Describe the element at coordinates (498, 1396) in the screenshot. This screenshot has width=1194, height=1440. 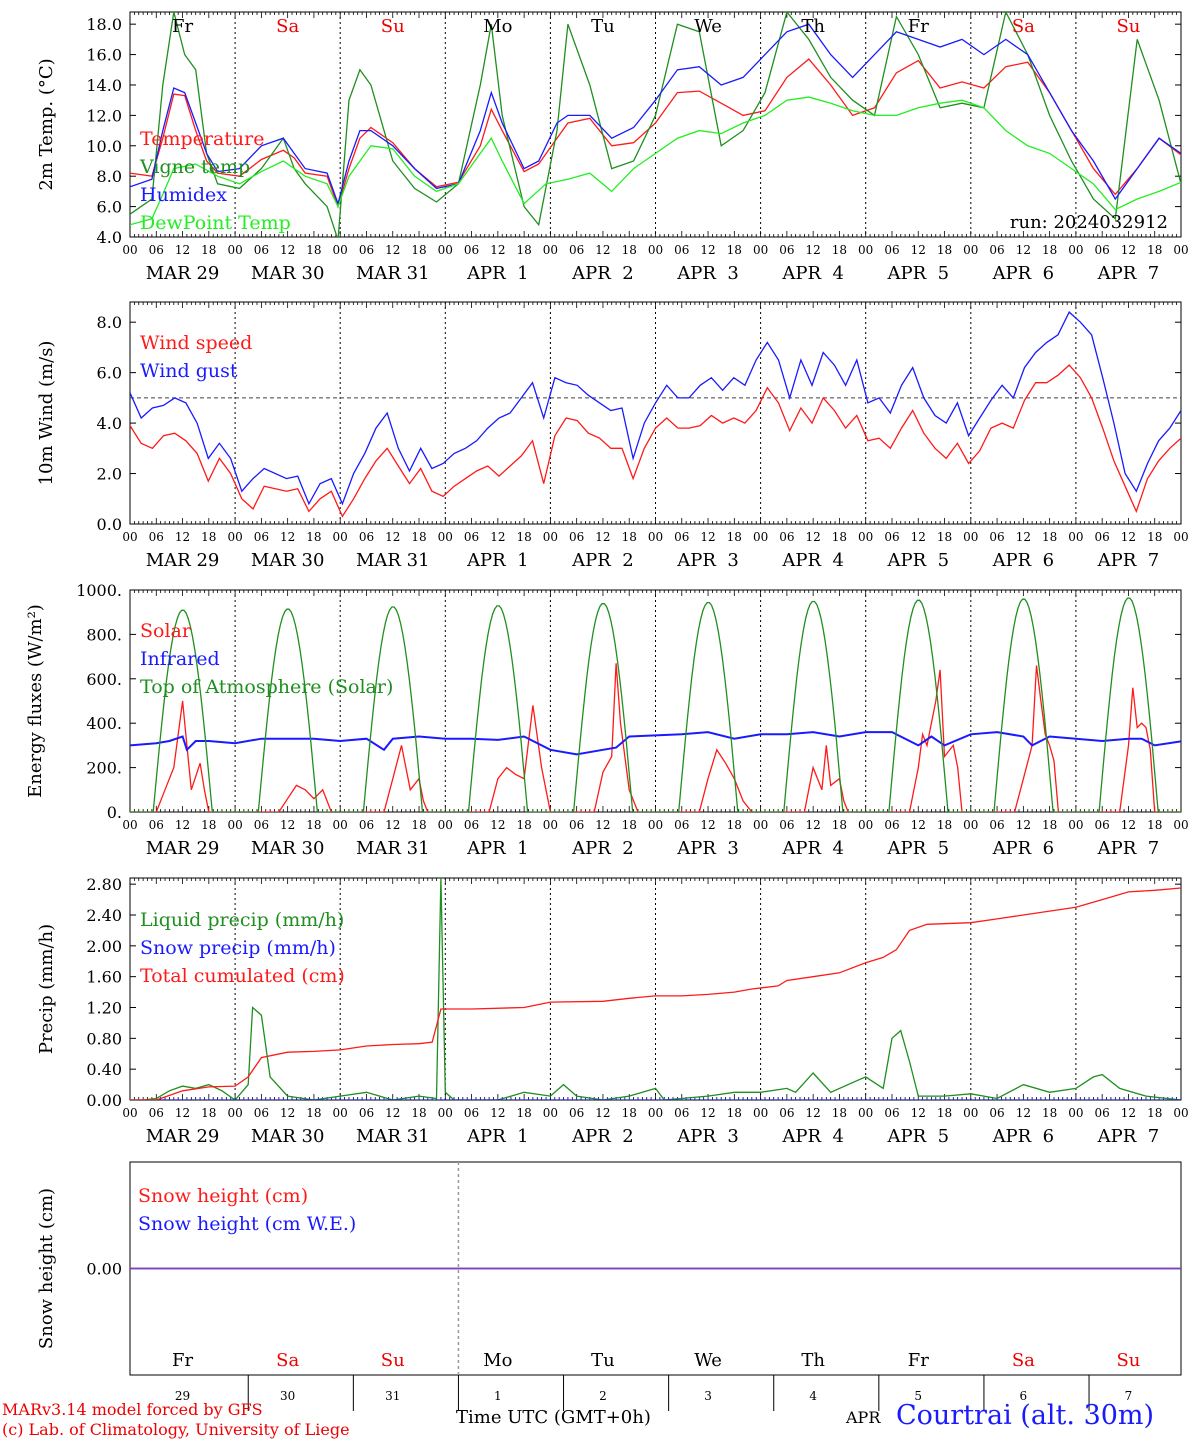
I see `day-number: 1` at that location.